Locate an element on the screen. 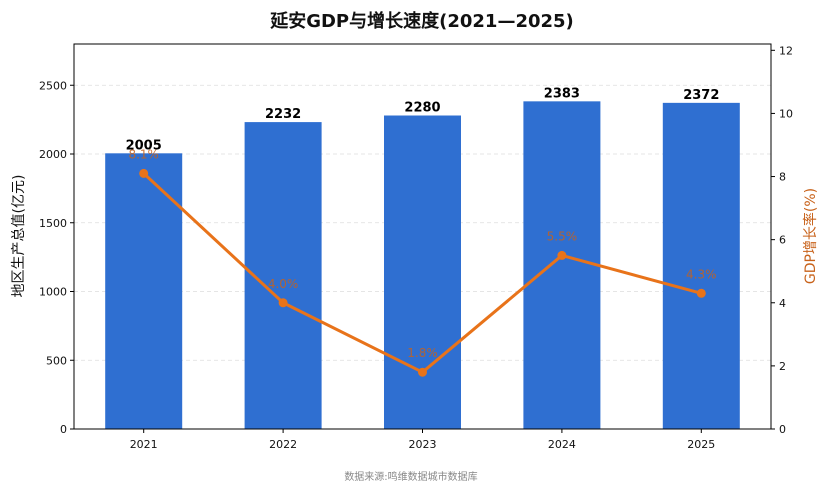 The image size is (829, 498). y-tick-label-left: 500 is located at coordinates (56, 360).